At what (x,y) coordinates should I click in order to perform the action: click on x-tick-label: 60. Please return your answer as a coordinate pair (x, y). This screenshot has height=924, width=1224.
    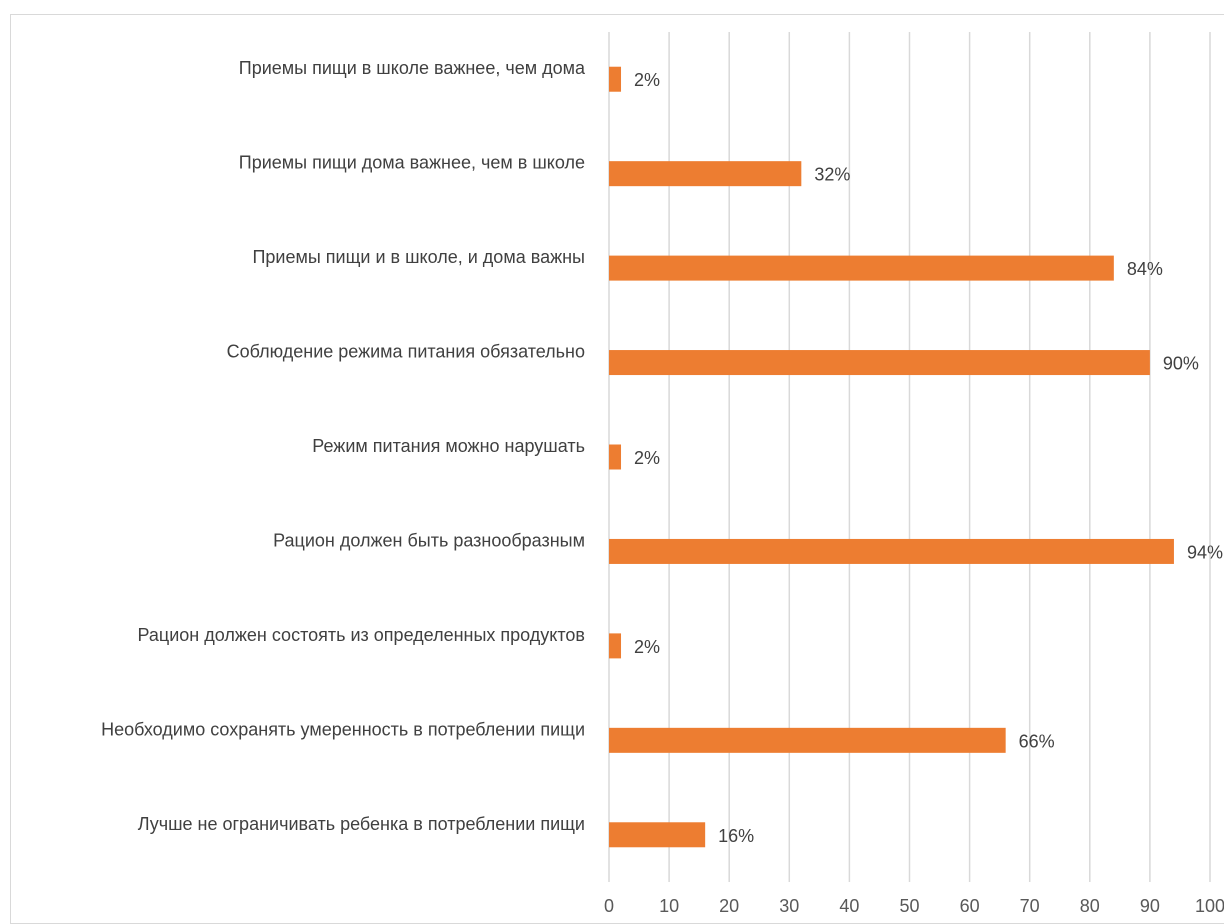
    Looking at the image, I should click on (970, 906).